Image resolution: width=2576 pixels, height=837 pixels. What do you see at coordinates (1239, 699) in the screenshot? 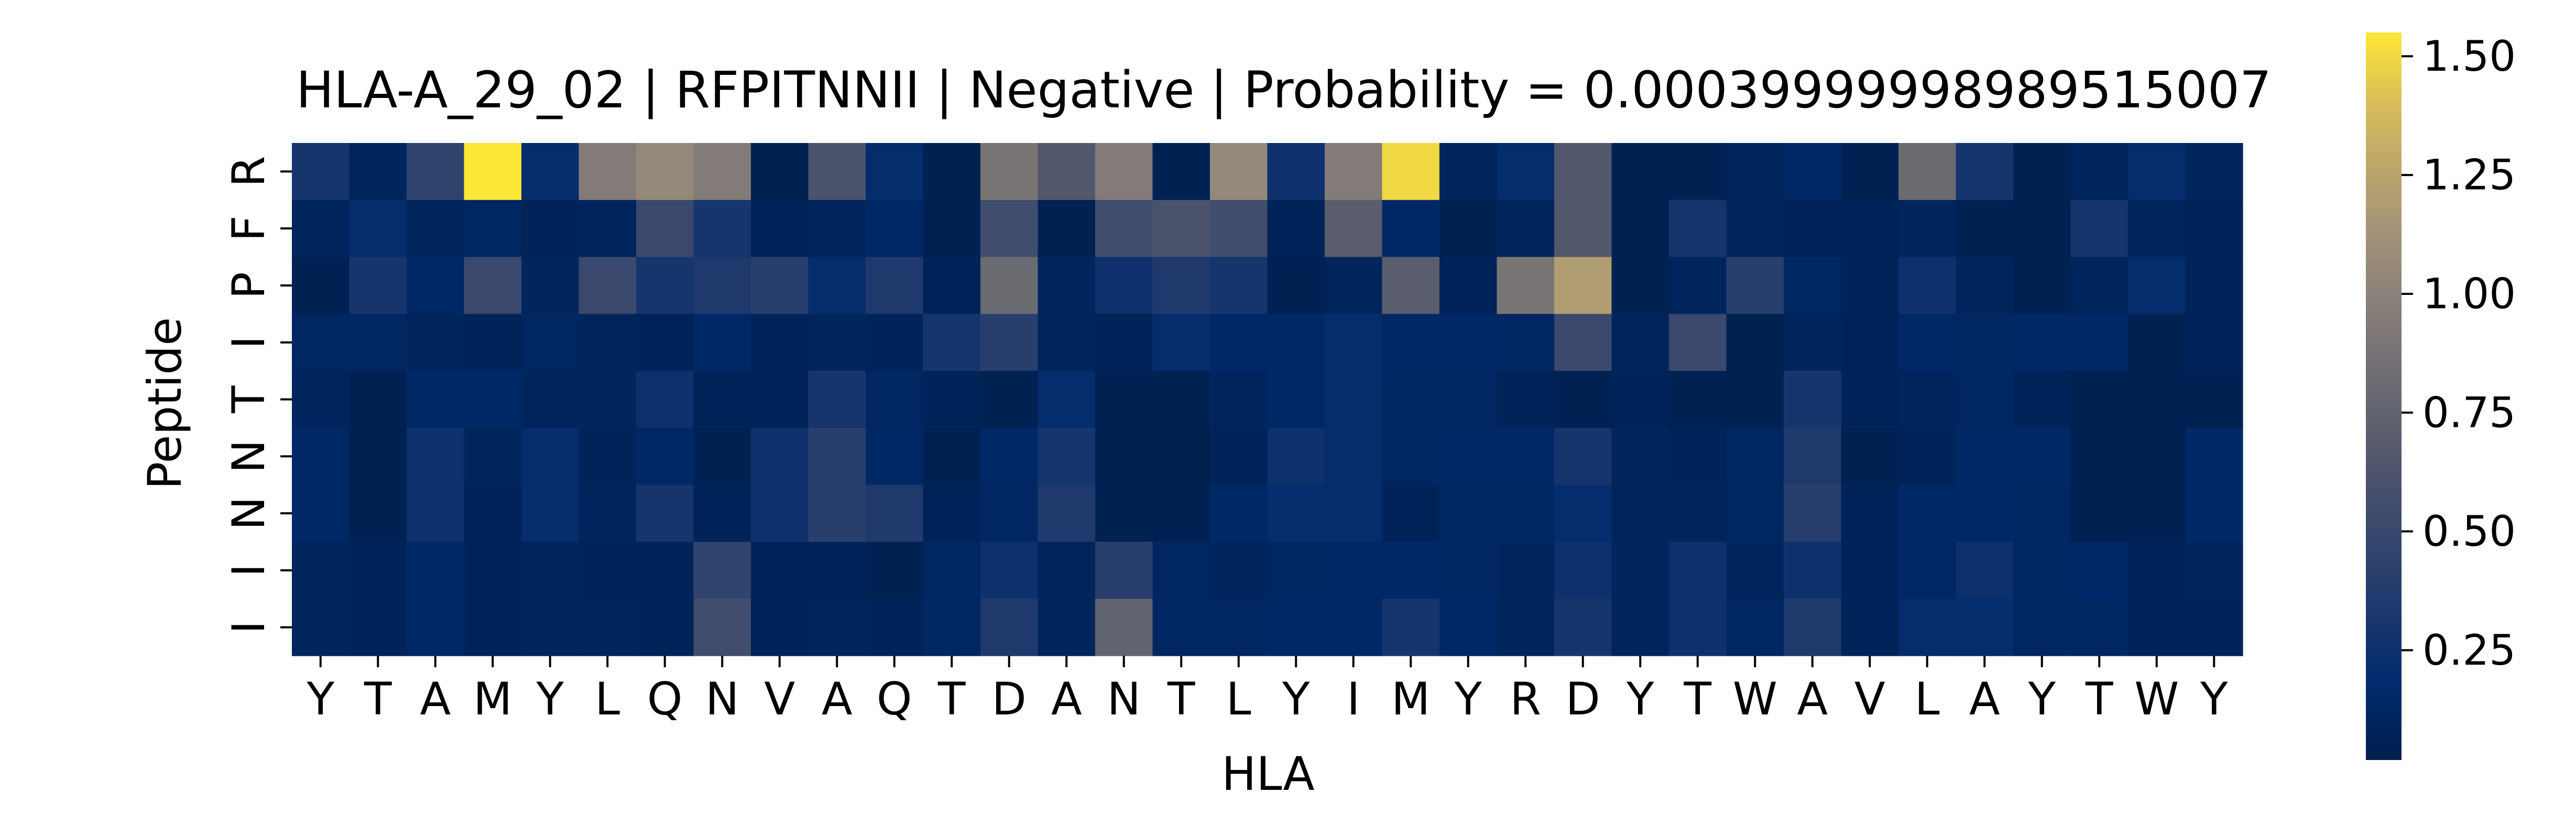
I see `x-tick-label: L` at bounding box center [1239, 699].